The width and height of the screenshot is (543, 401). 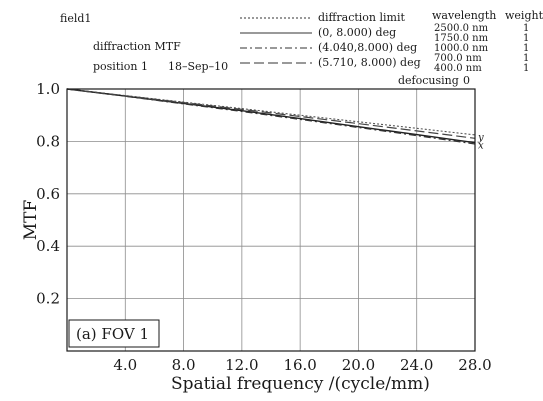 I want to click on x-tick-label: 8.0, so click(x=184, y=365).